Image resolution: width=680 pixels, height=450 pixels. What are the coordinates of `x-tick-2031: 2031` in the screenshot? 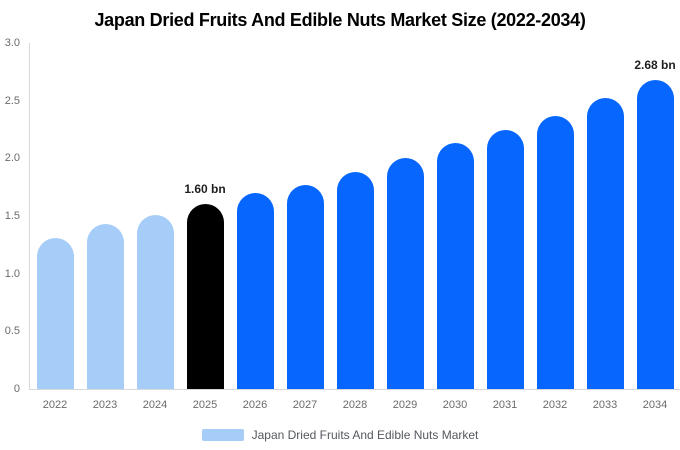 It's located at (505, 405).